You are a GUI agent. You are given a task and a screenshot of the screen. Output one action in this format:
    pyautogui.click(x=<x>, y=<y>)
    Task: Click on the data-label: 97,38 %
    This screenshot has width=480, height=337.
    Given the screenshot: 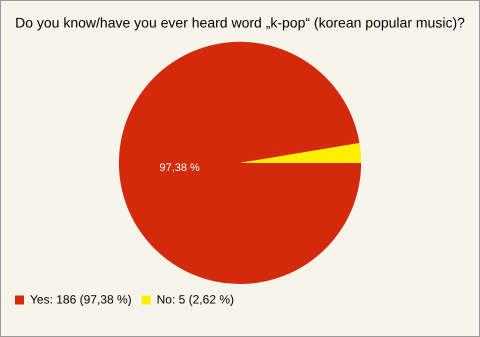 What is the action you would take?
    pyautogui.click(x=179, y=168)
    